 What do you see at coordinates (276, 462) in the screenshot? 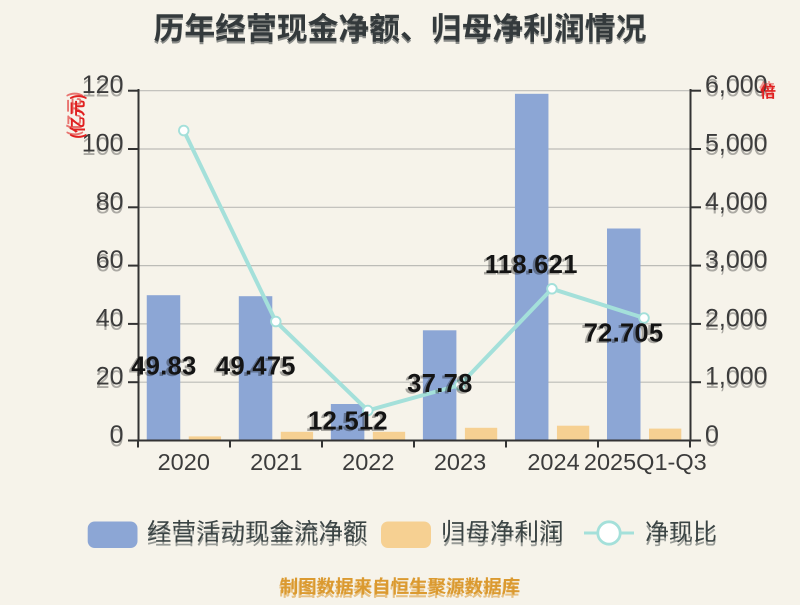
I see `svg-text: 2021` at bounding box center [276, 462].